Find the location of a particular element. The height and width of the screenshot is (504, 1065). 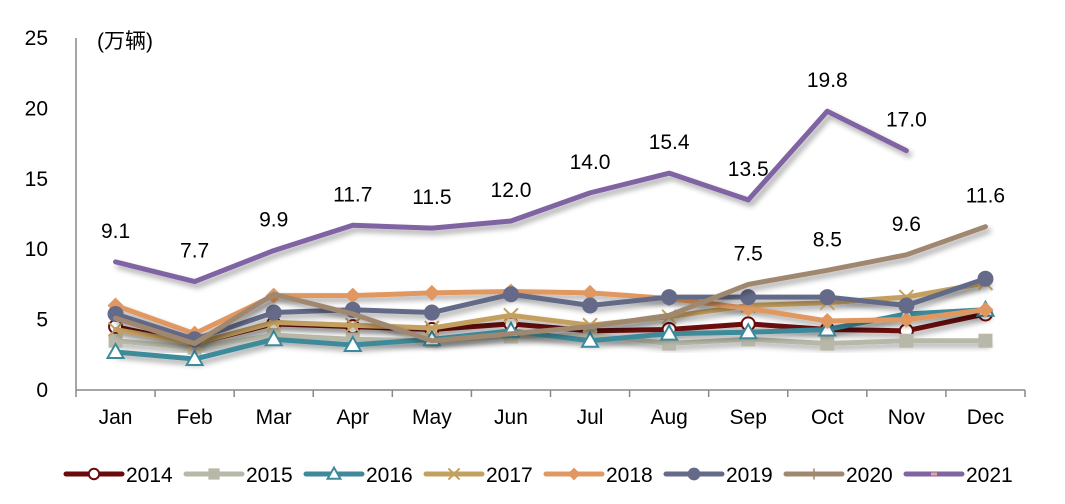

series-line-2017 is located at coordinates (550, 313).